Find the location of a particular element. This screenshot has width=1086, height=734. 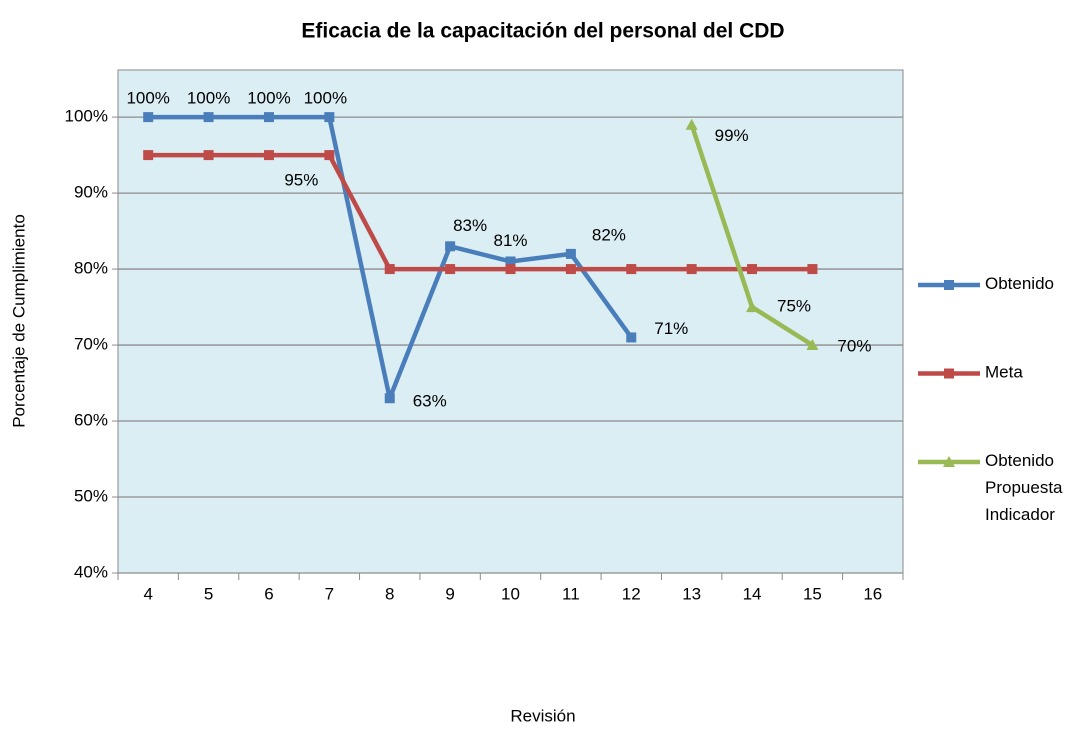

legend-label: Obtenido Propuesta Indicador is located at coordinates (1024, 487).